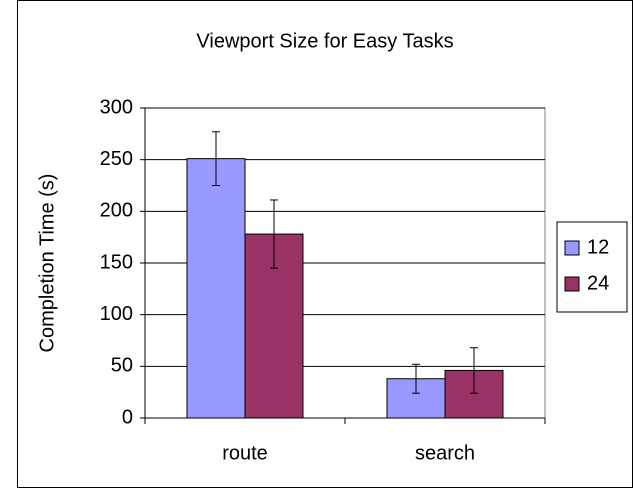  Describe the element at coordinates (122, 366) in the screenshot. I see `y-tick-label: 50` at that location.